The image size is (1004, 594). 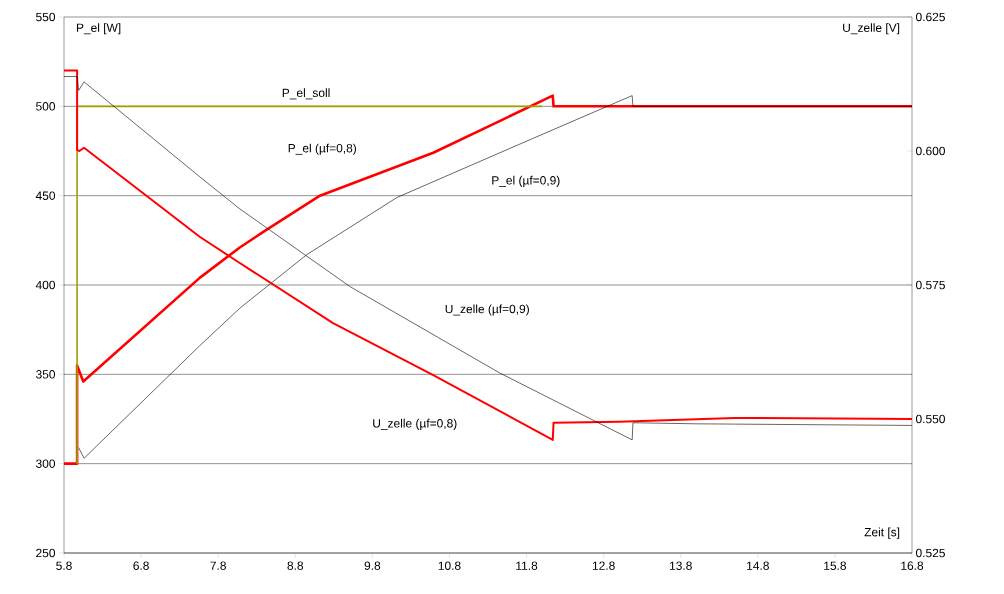 What do you see at coordinates (372, 565) in the screenshot?
I see `x-tick-label: 9.8` at bounding box center [372, 565].